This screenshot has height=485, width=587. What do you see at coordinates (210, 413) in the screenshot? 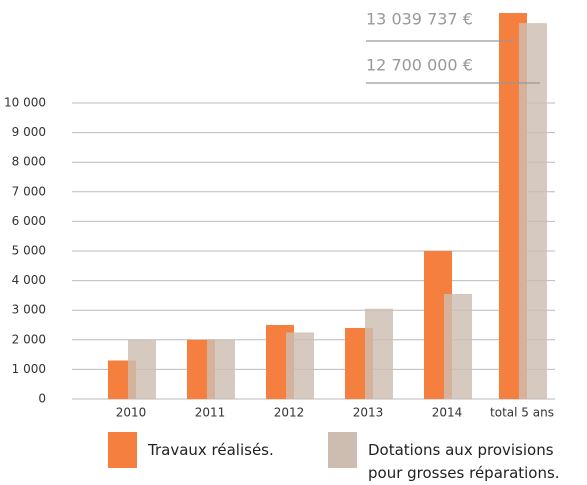
I see `x-tick-label: 2011` at bounding box center [210, 413].